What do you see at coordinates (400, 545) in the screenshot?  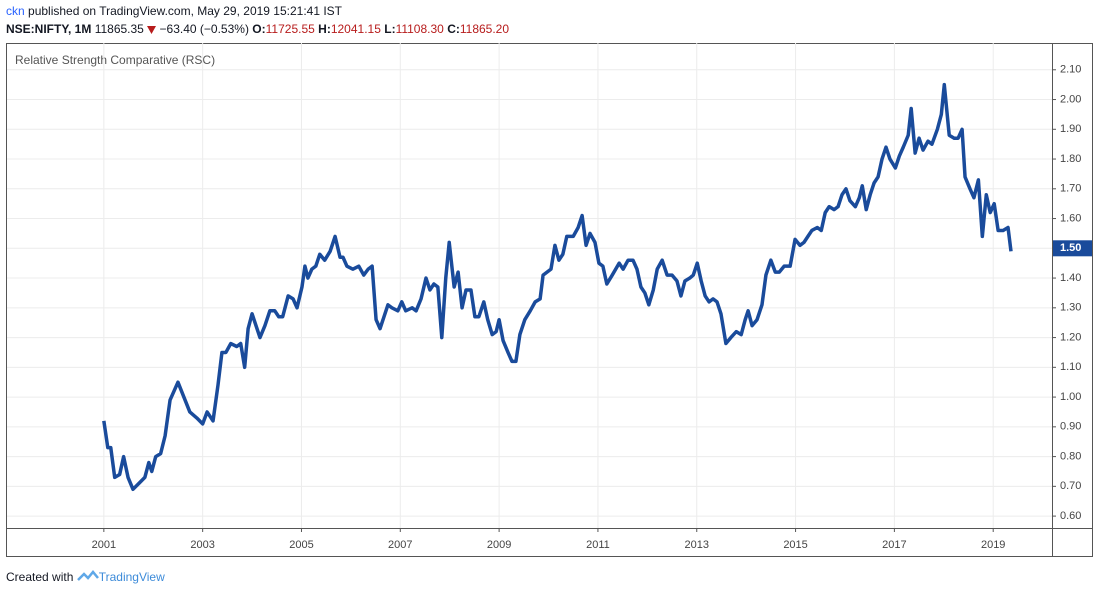 I see `x-tick-label: 2007` at bounding box center [400, 545].